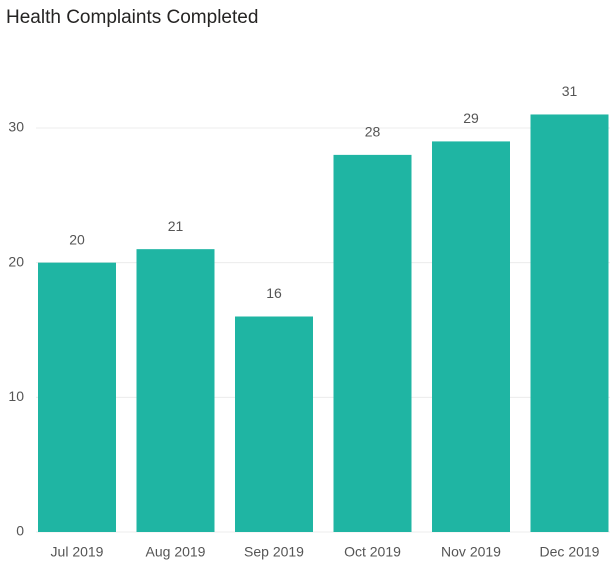 This screenshot has height=566, width=610. Describe the element at coordinates (132, 17) in the screenshot. I see `chart-title: Health Complaints Completed` at that location.